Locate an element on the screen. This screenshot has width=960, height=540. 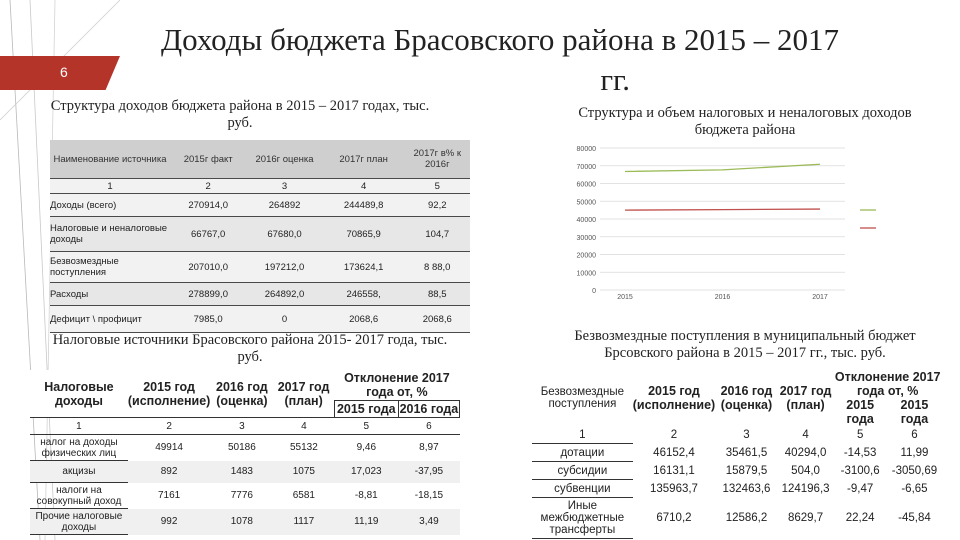
table-cell: -18,15 is located at coordinates (429, 495).